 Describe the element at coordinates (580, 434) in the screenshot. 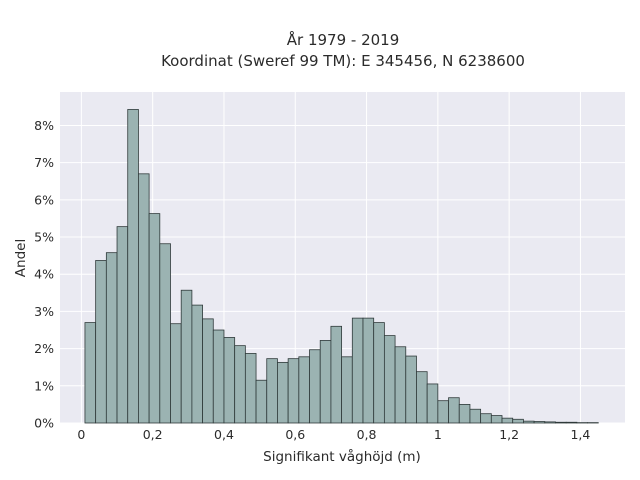

I see `x-tick-label: 1,4` at that location.